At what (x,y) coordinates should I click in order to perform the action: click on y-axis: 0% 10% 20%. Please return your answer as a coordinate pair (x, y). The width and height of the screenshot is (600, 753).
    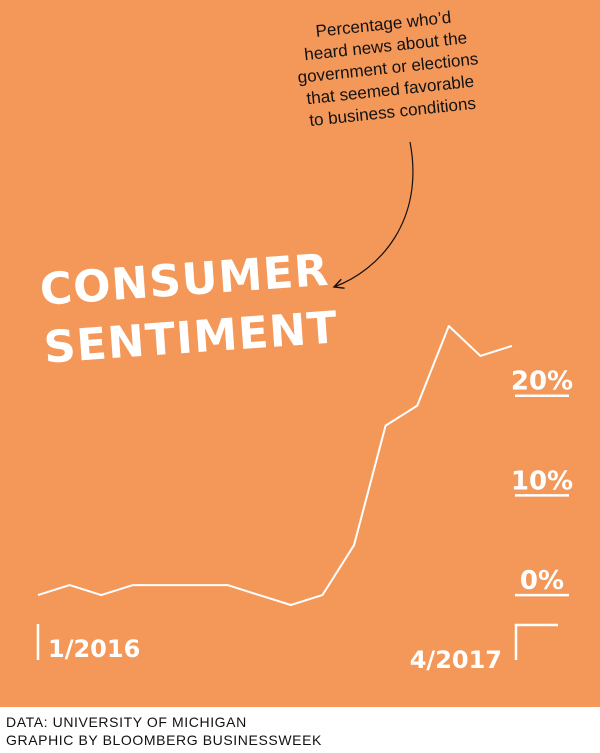
    Looking at the image, I should click on (542, 482).